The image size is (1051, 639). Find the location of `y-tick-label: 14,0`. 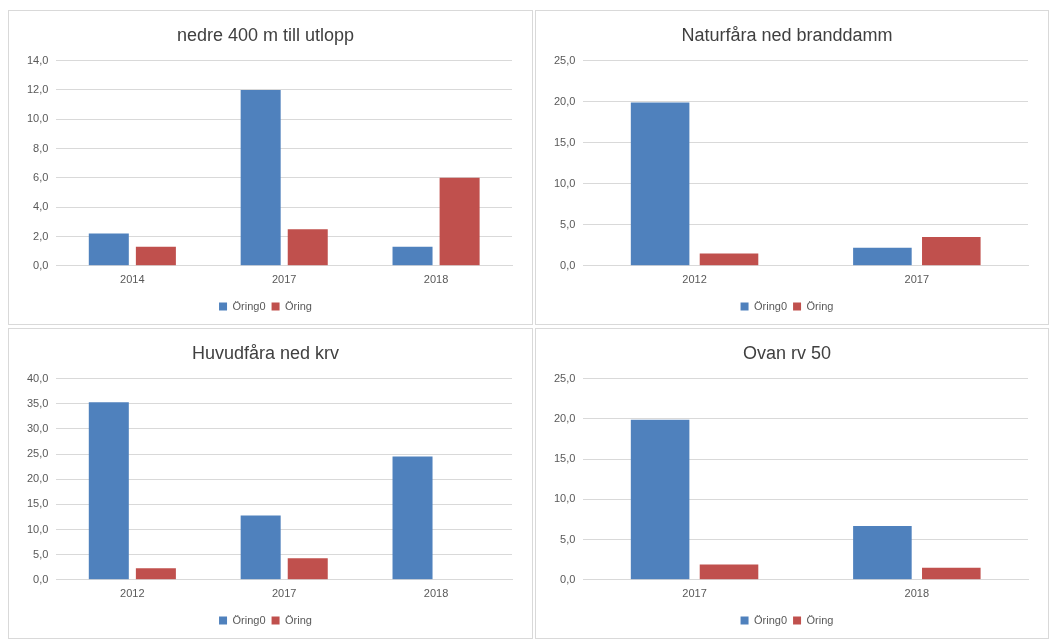

y-tick-label: 14,0 is located at coordinates (37, 59).